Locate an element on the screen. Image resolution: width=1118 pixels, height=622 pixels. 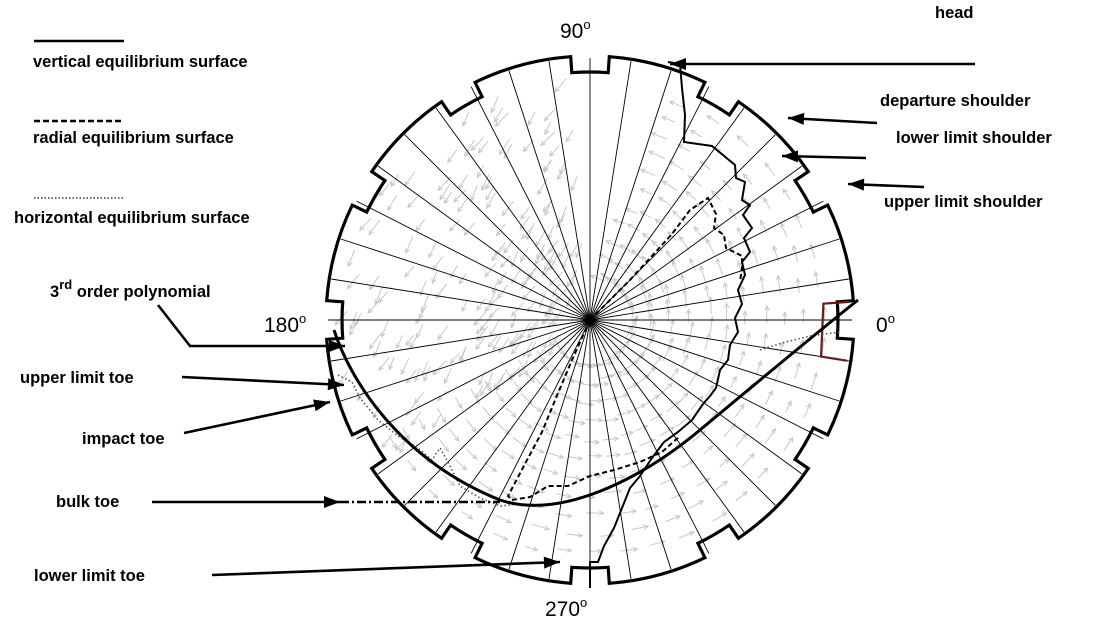
legend-vertical-label: vertical equilibrium surface is located at coordinates (140, 62).